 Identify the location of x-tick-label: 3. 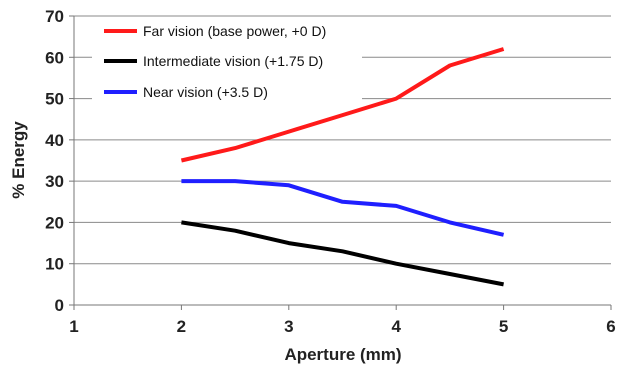
(288, 326).